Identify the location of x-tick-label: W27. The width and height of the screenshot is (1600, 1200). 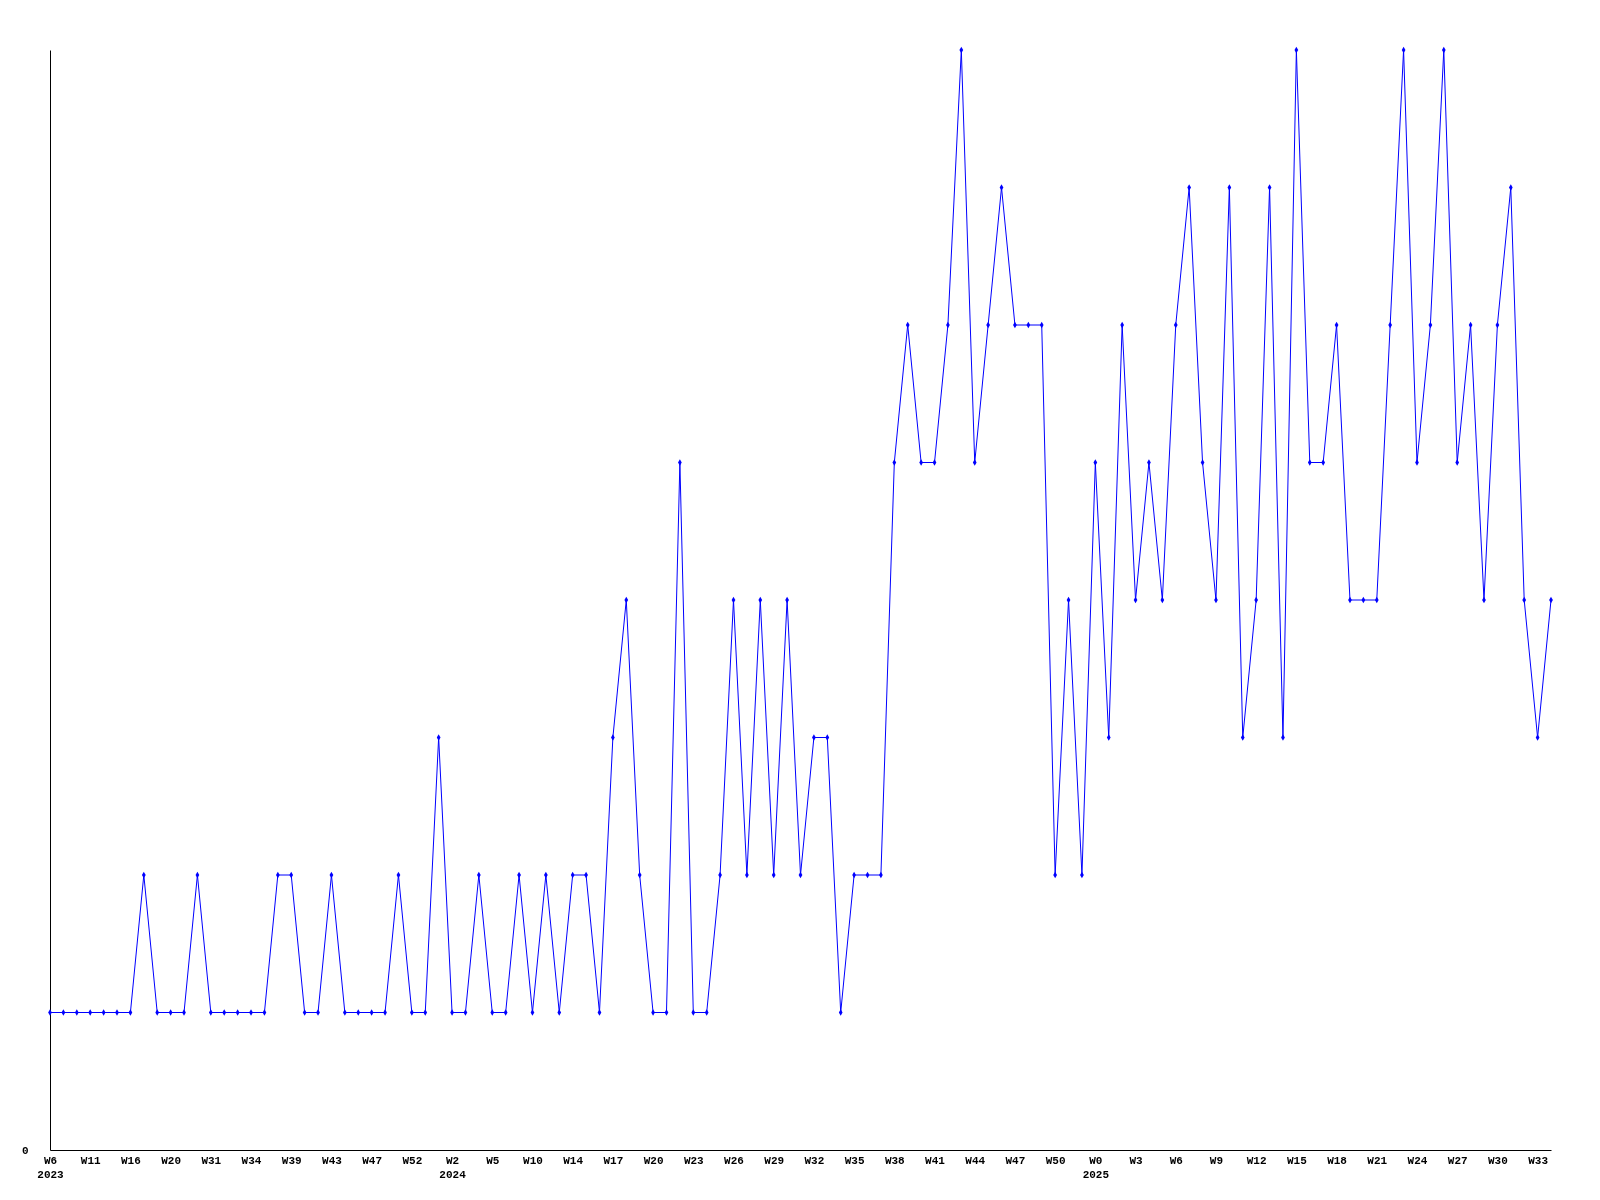
(1457, 1161).